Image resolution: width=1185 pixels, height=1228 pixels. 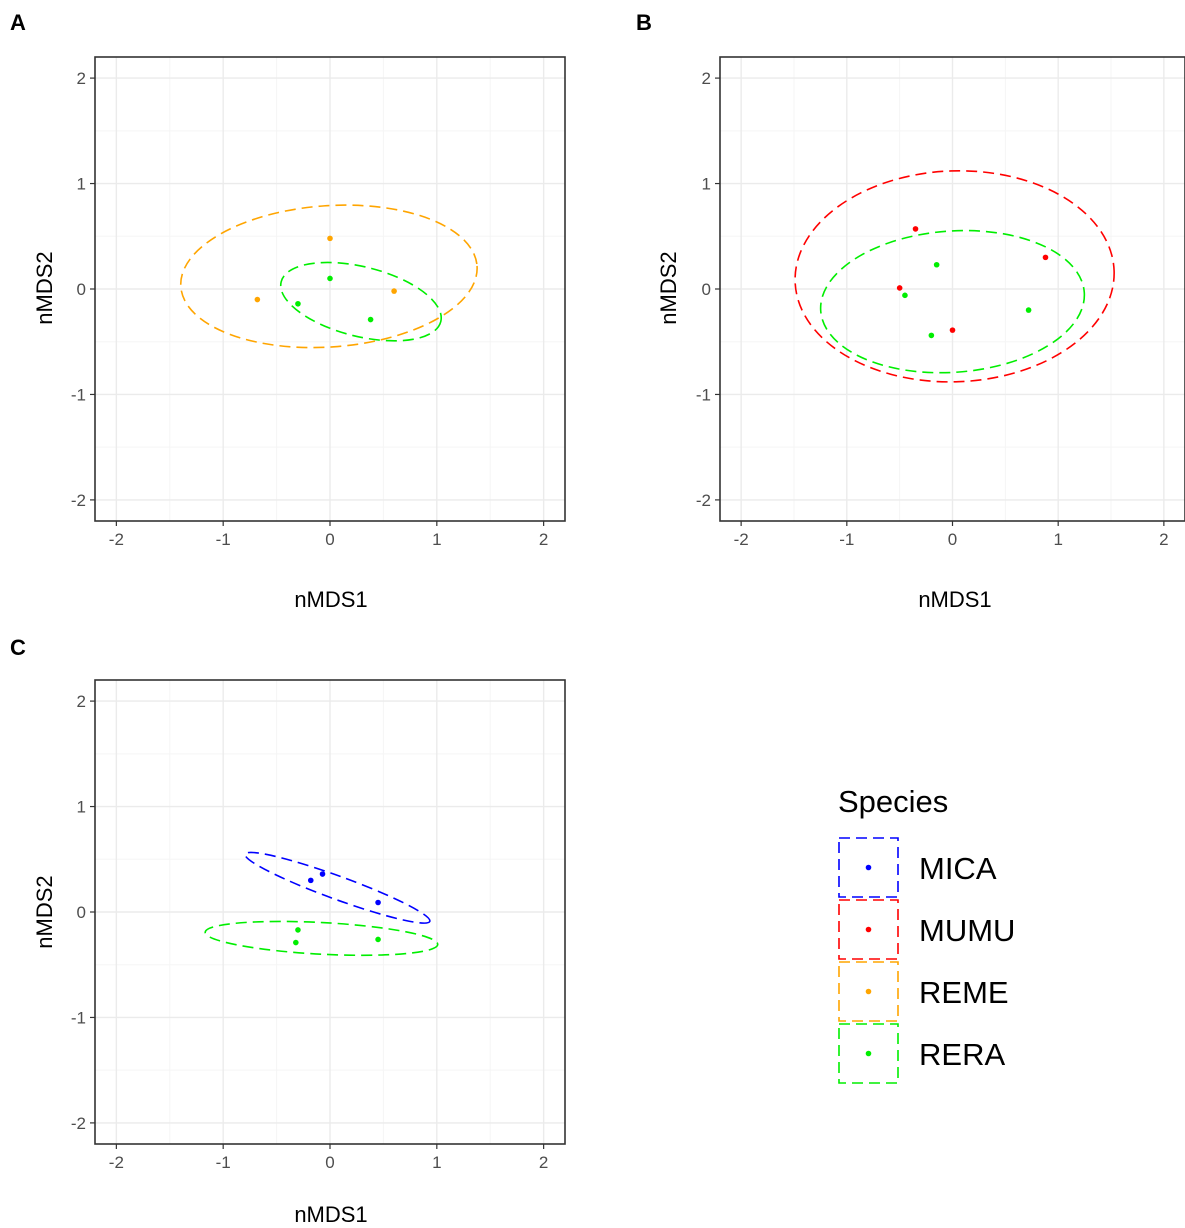 I want to click on ellipse-mumu, so click(x=954, y=276).